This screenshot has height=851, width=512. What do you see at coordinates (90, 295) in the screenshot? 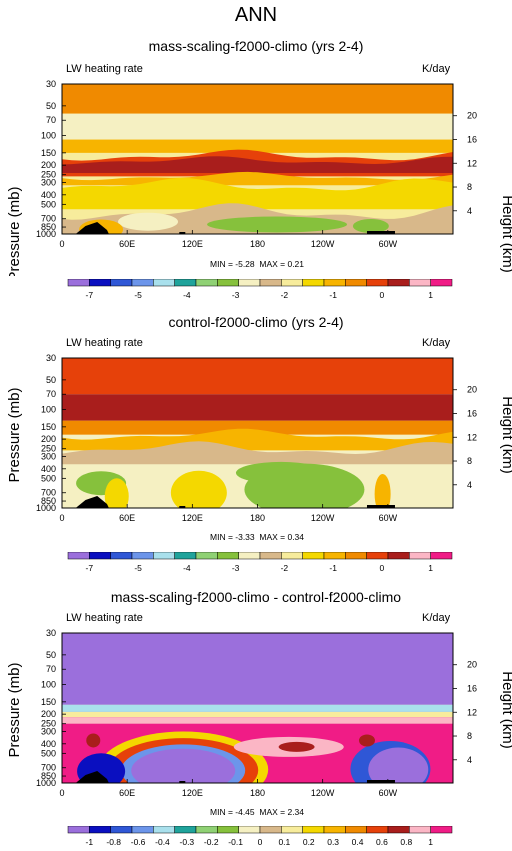
I see `cbar-label-0: -7` at bounding box center [90, 295].